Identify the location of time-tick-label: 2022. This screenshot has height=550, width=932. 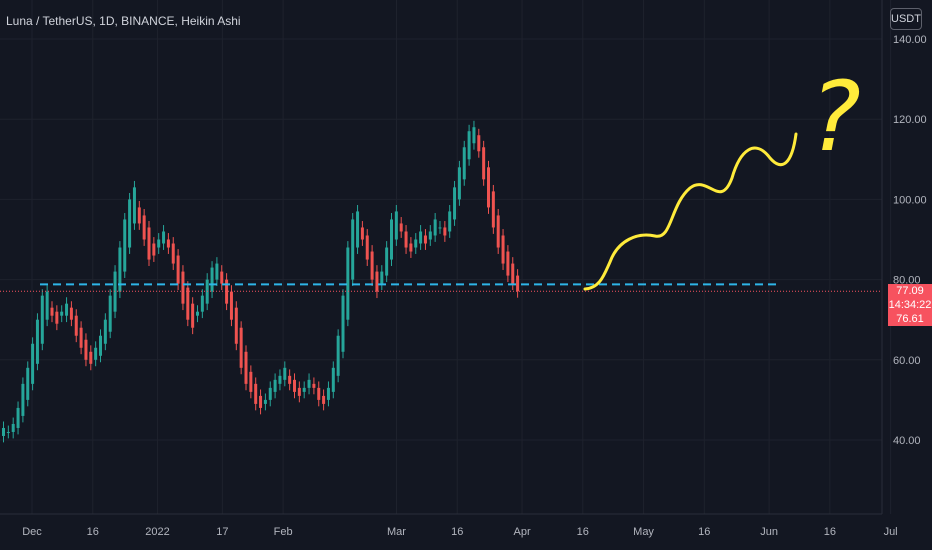
(157, 532).